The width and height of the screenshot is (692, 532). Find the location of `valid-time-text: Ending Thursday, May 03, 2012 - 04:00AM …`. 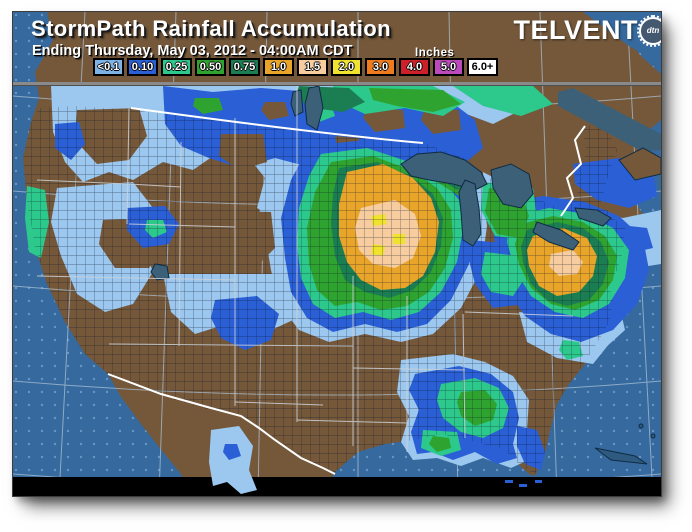

valid-time-text: Ending Thursday, May 03, 2012 - 04:00AM … is located at coordinates (192, 51).